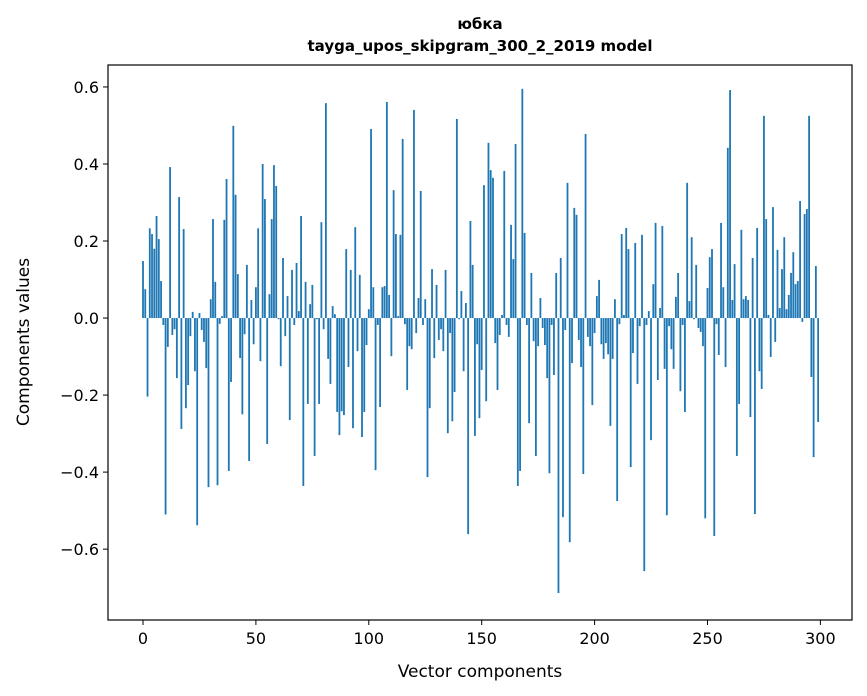 Image resolution: width=867 pixels, height=696 pixels. Describe the element at coordinates (86, 87) in the screenshot. I see `y-tick-label: 0.6` at that location.